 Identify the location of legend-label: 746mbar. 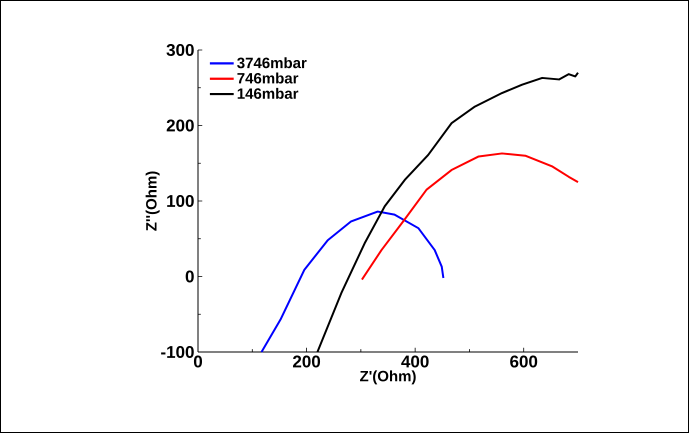
(267, 78).